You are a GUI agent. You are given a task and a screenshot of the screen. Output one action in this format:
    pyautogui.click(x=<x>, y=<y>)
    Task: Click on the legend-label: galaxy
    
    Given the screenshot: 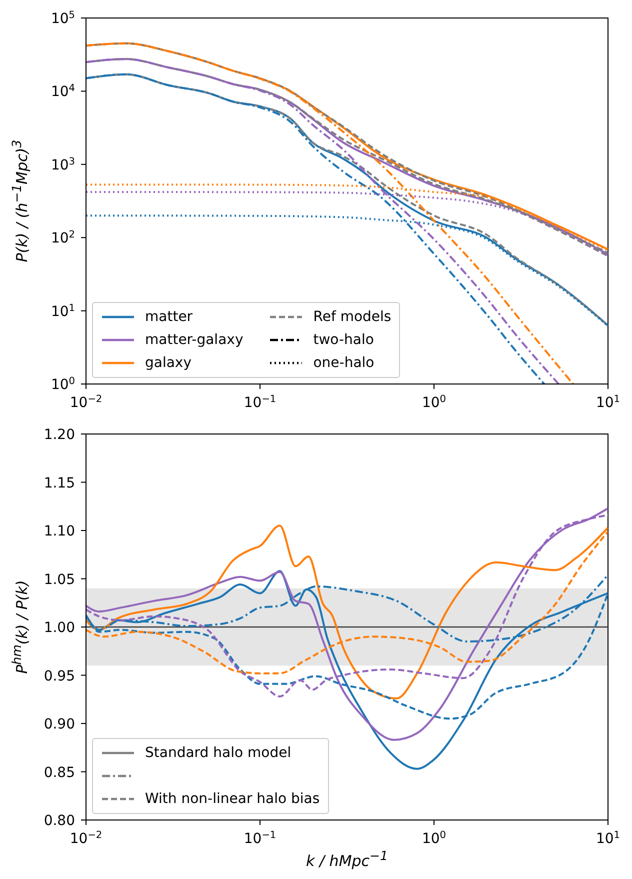 What is the action you would take?
    pyautogui.click(x=168, y=363)
    